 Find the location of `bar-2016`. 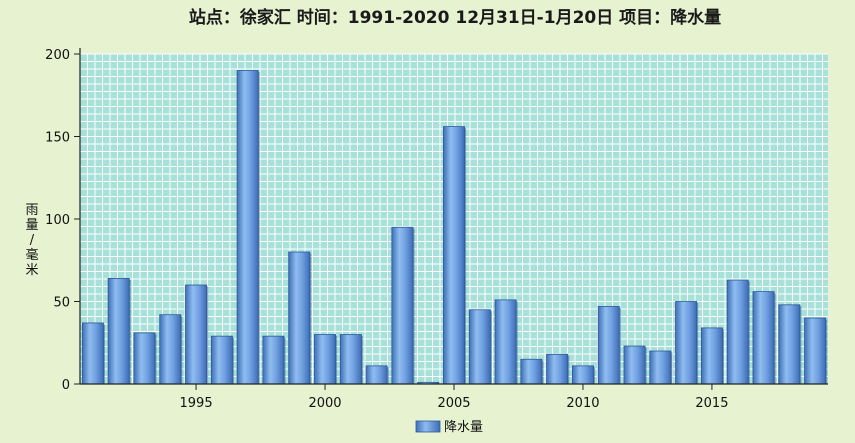

bar-2016 is located at coordinates (738, 332).